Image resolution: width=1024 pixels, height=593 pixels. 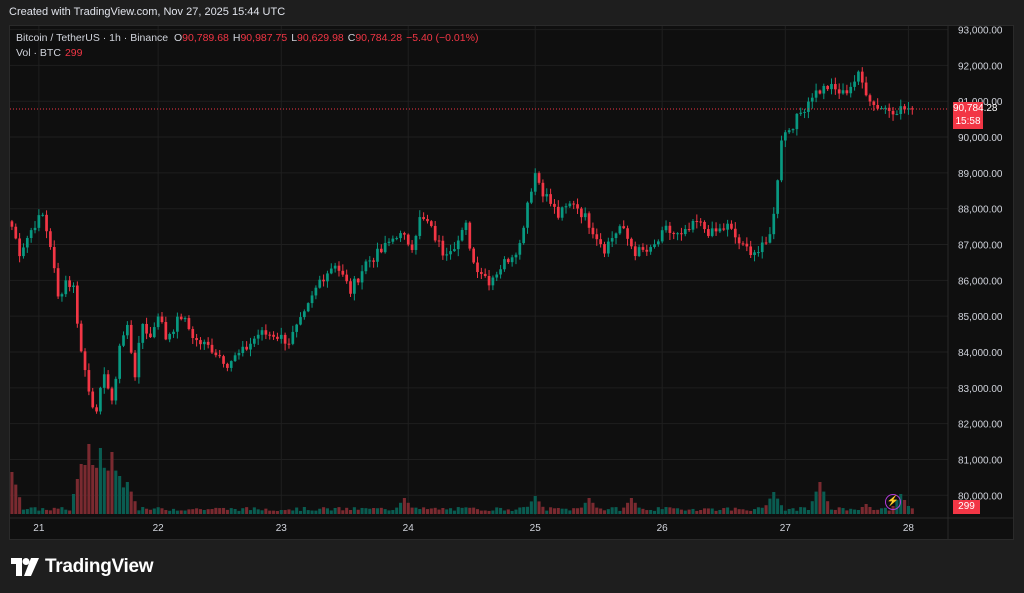 What do you see at coordinates (351, 38) in the screenshot?
I see `close-label: C` at bounding box center [351, 38].